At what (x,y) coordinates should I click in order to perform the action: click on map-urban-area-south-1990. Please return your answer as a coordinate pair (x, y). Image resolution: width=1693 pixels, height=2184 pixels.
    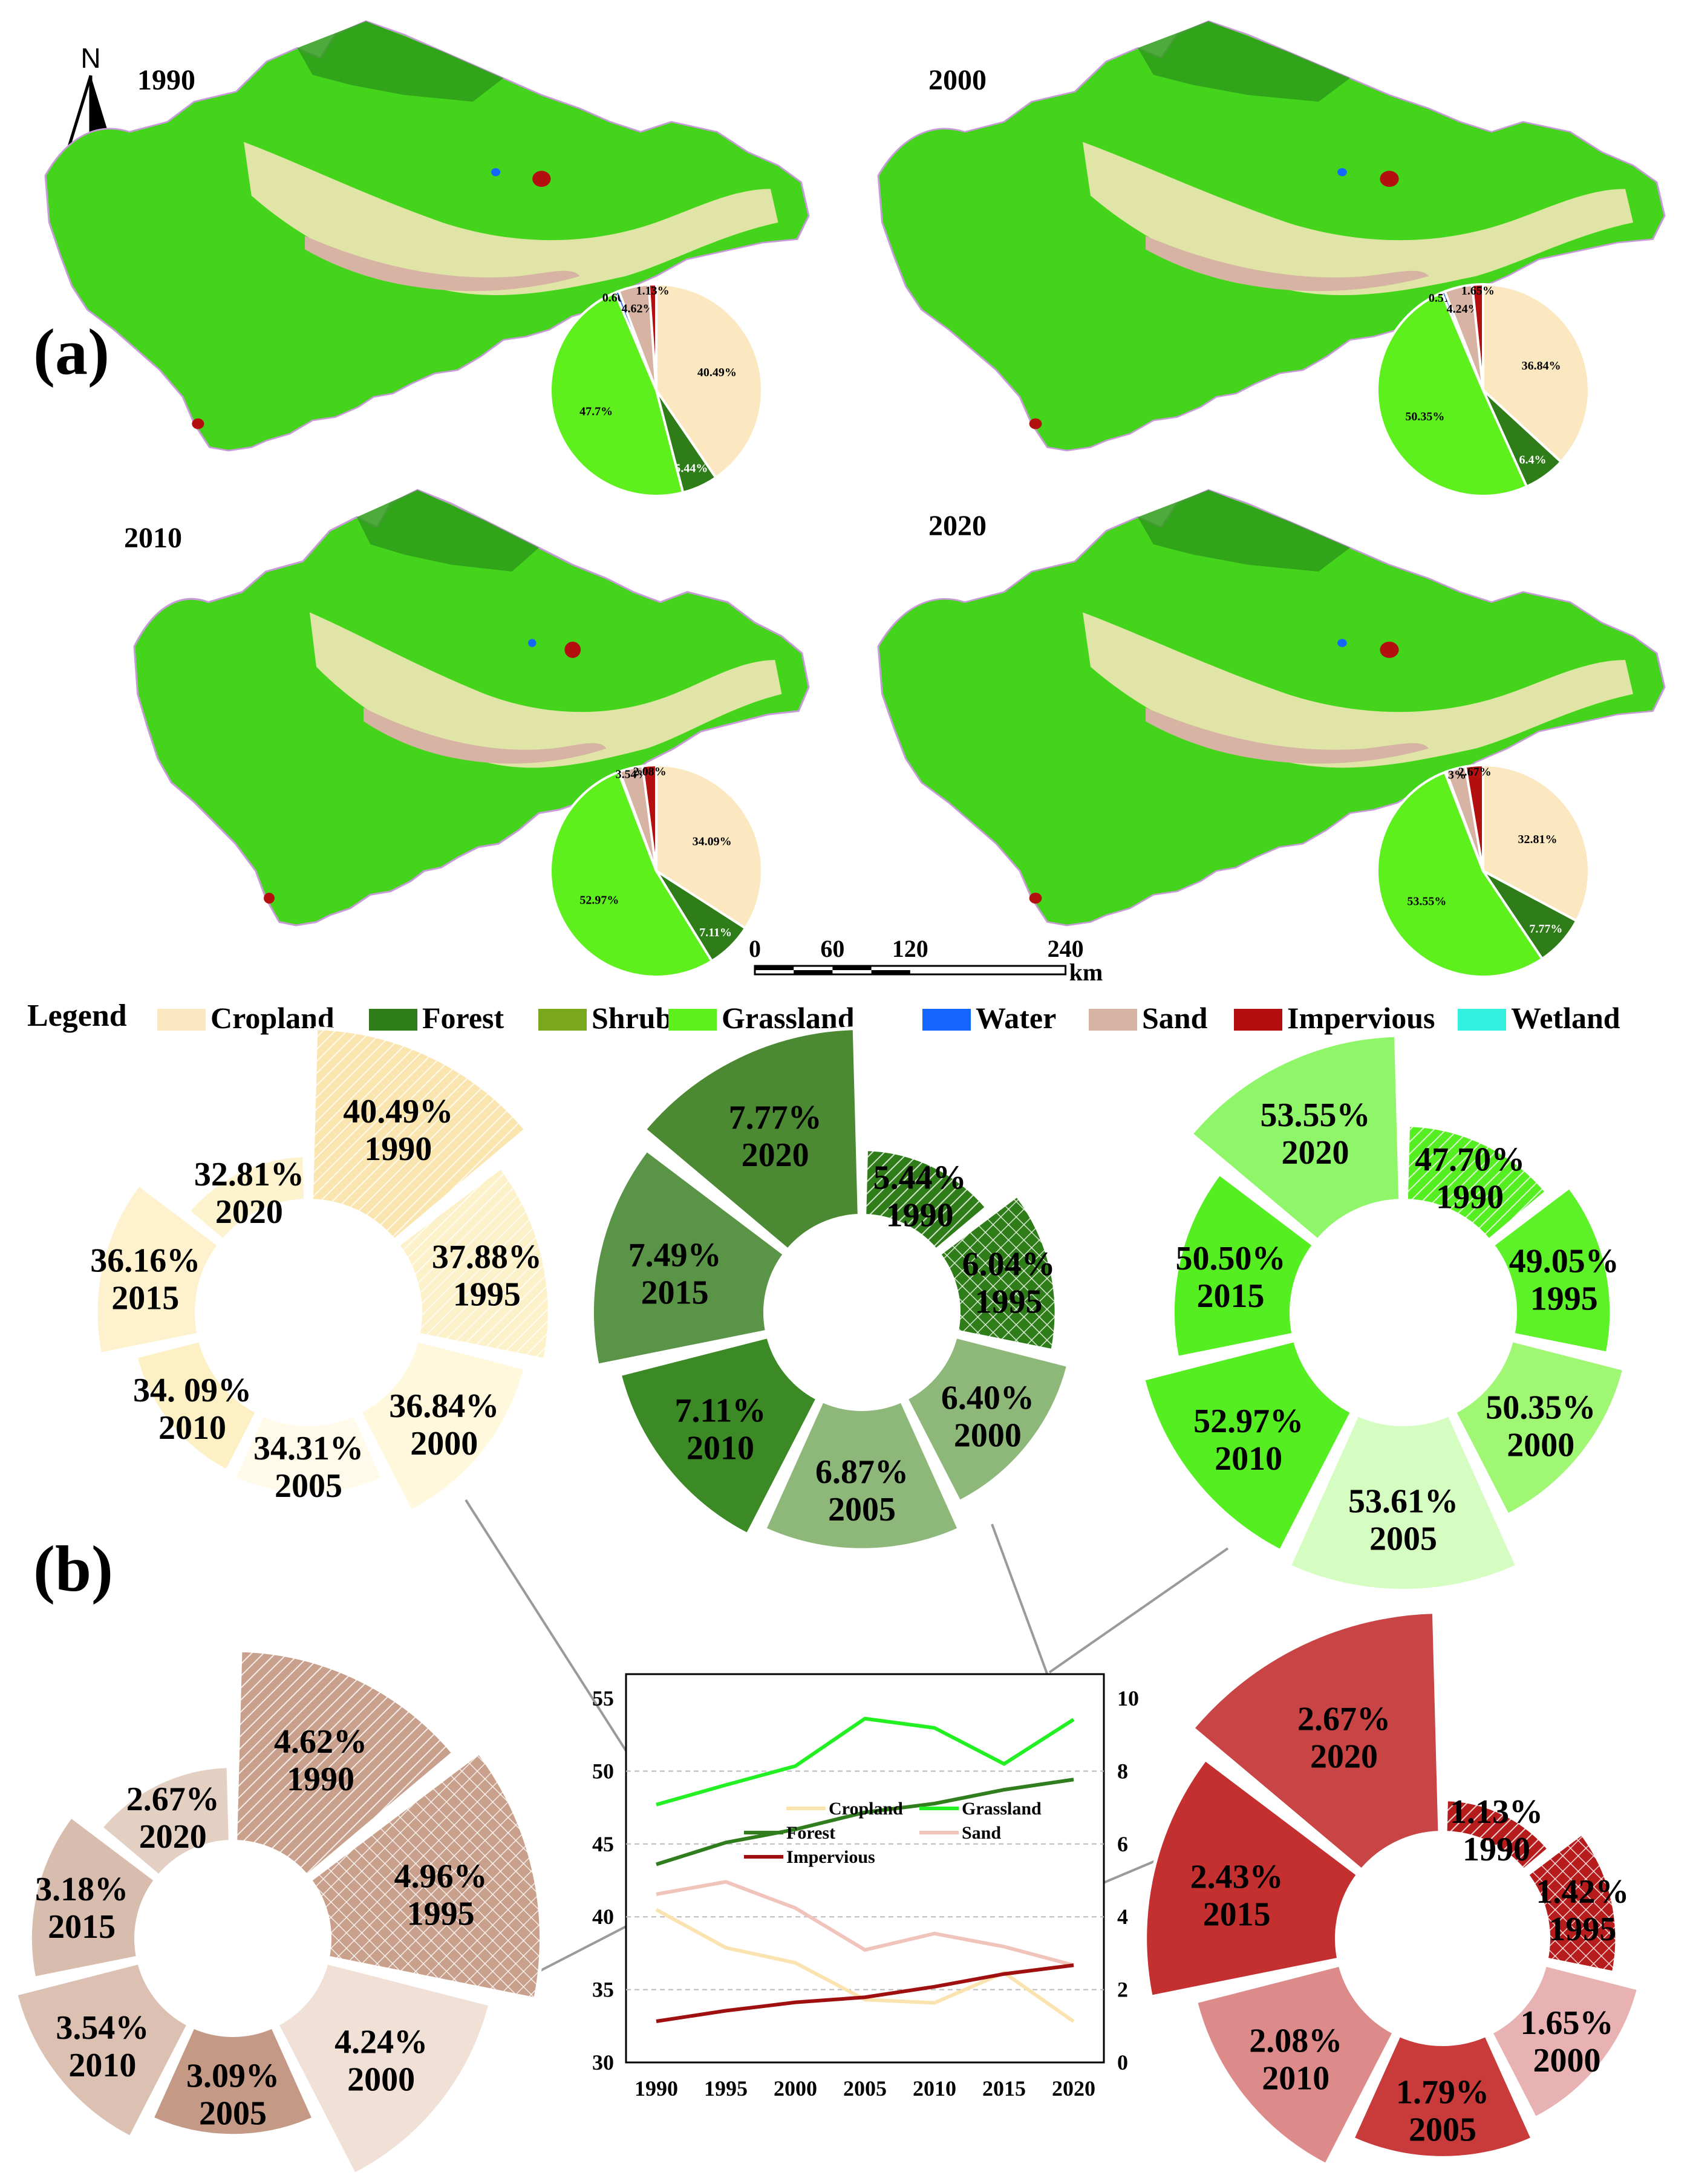
    Looking at the image, I should click on (198, 423).